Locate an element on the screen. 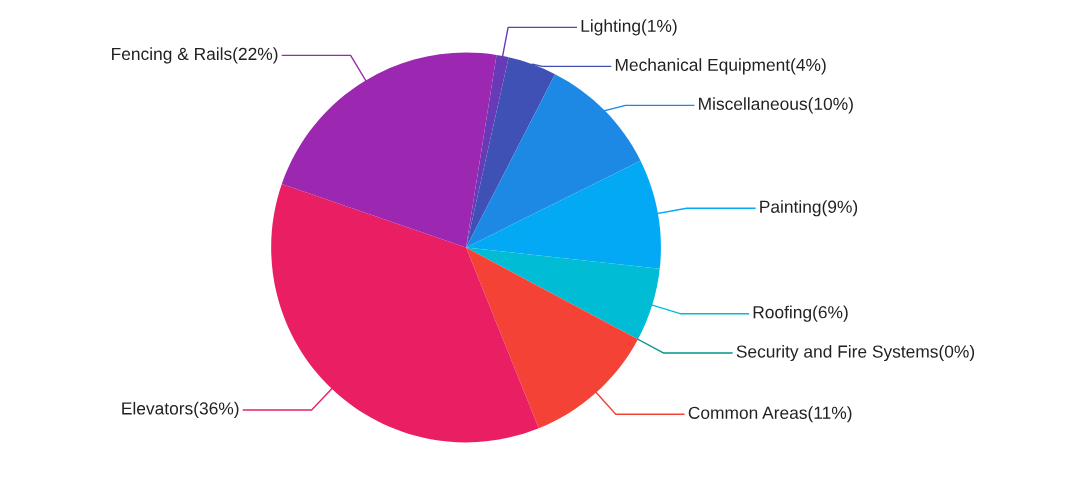  data-label: (36%) is located at coordinates (216, 410).